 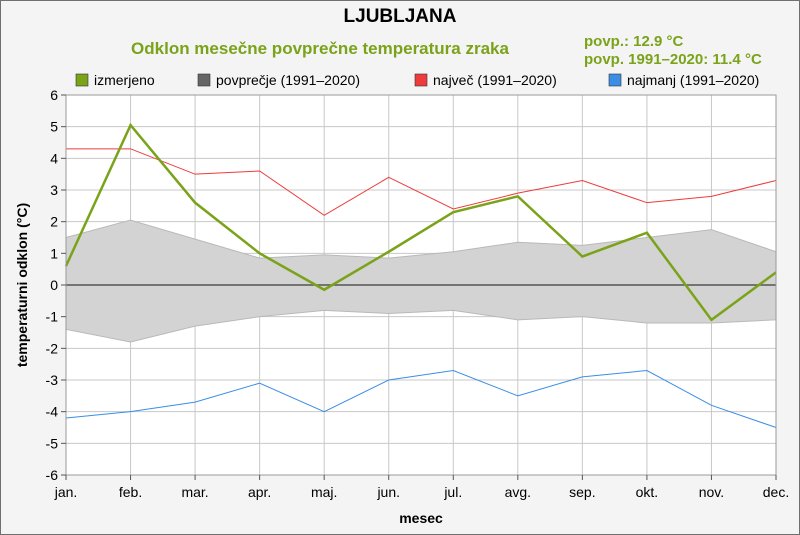 I want to click on x-tick-label: avg., so click(x=518, y=492).